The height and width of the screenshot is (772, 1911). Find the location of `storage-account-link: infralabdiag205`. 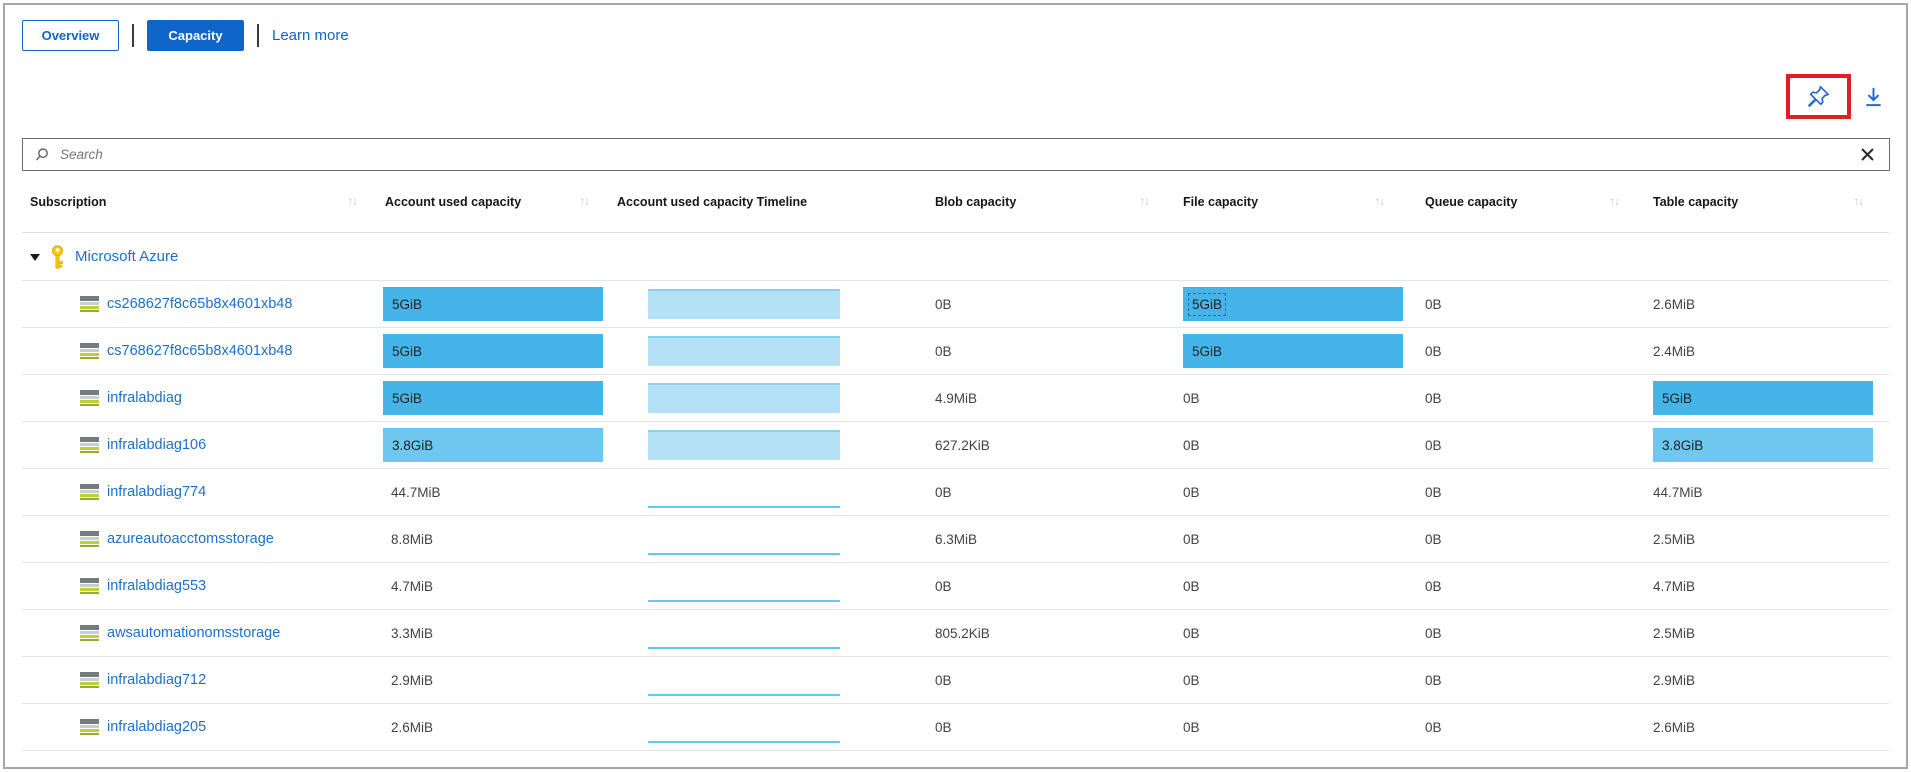

storage-account-link: infralabdiag205 is located at coordinates (157, 727).